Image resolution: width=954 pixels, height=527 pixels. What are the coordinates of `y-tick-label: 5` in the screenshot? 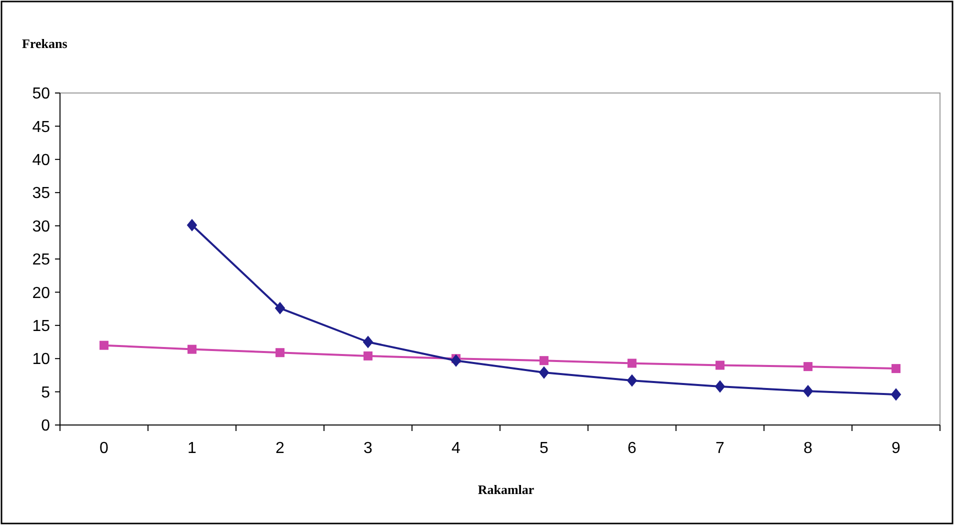 It's located at (45, 393).